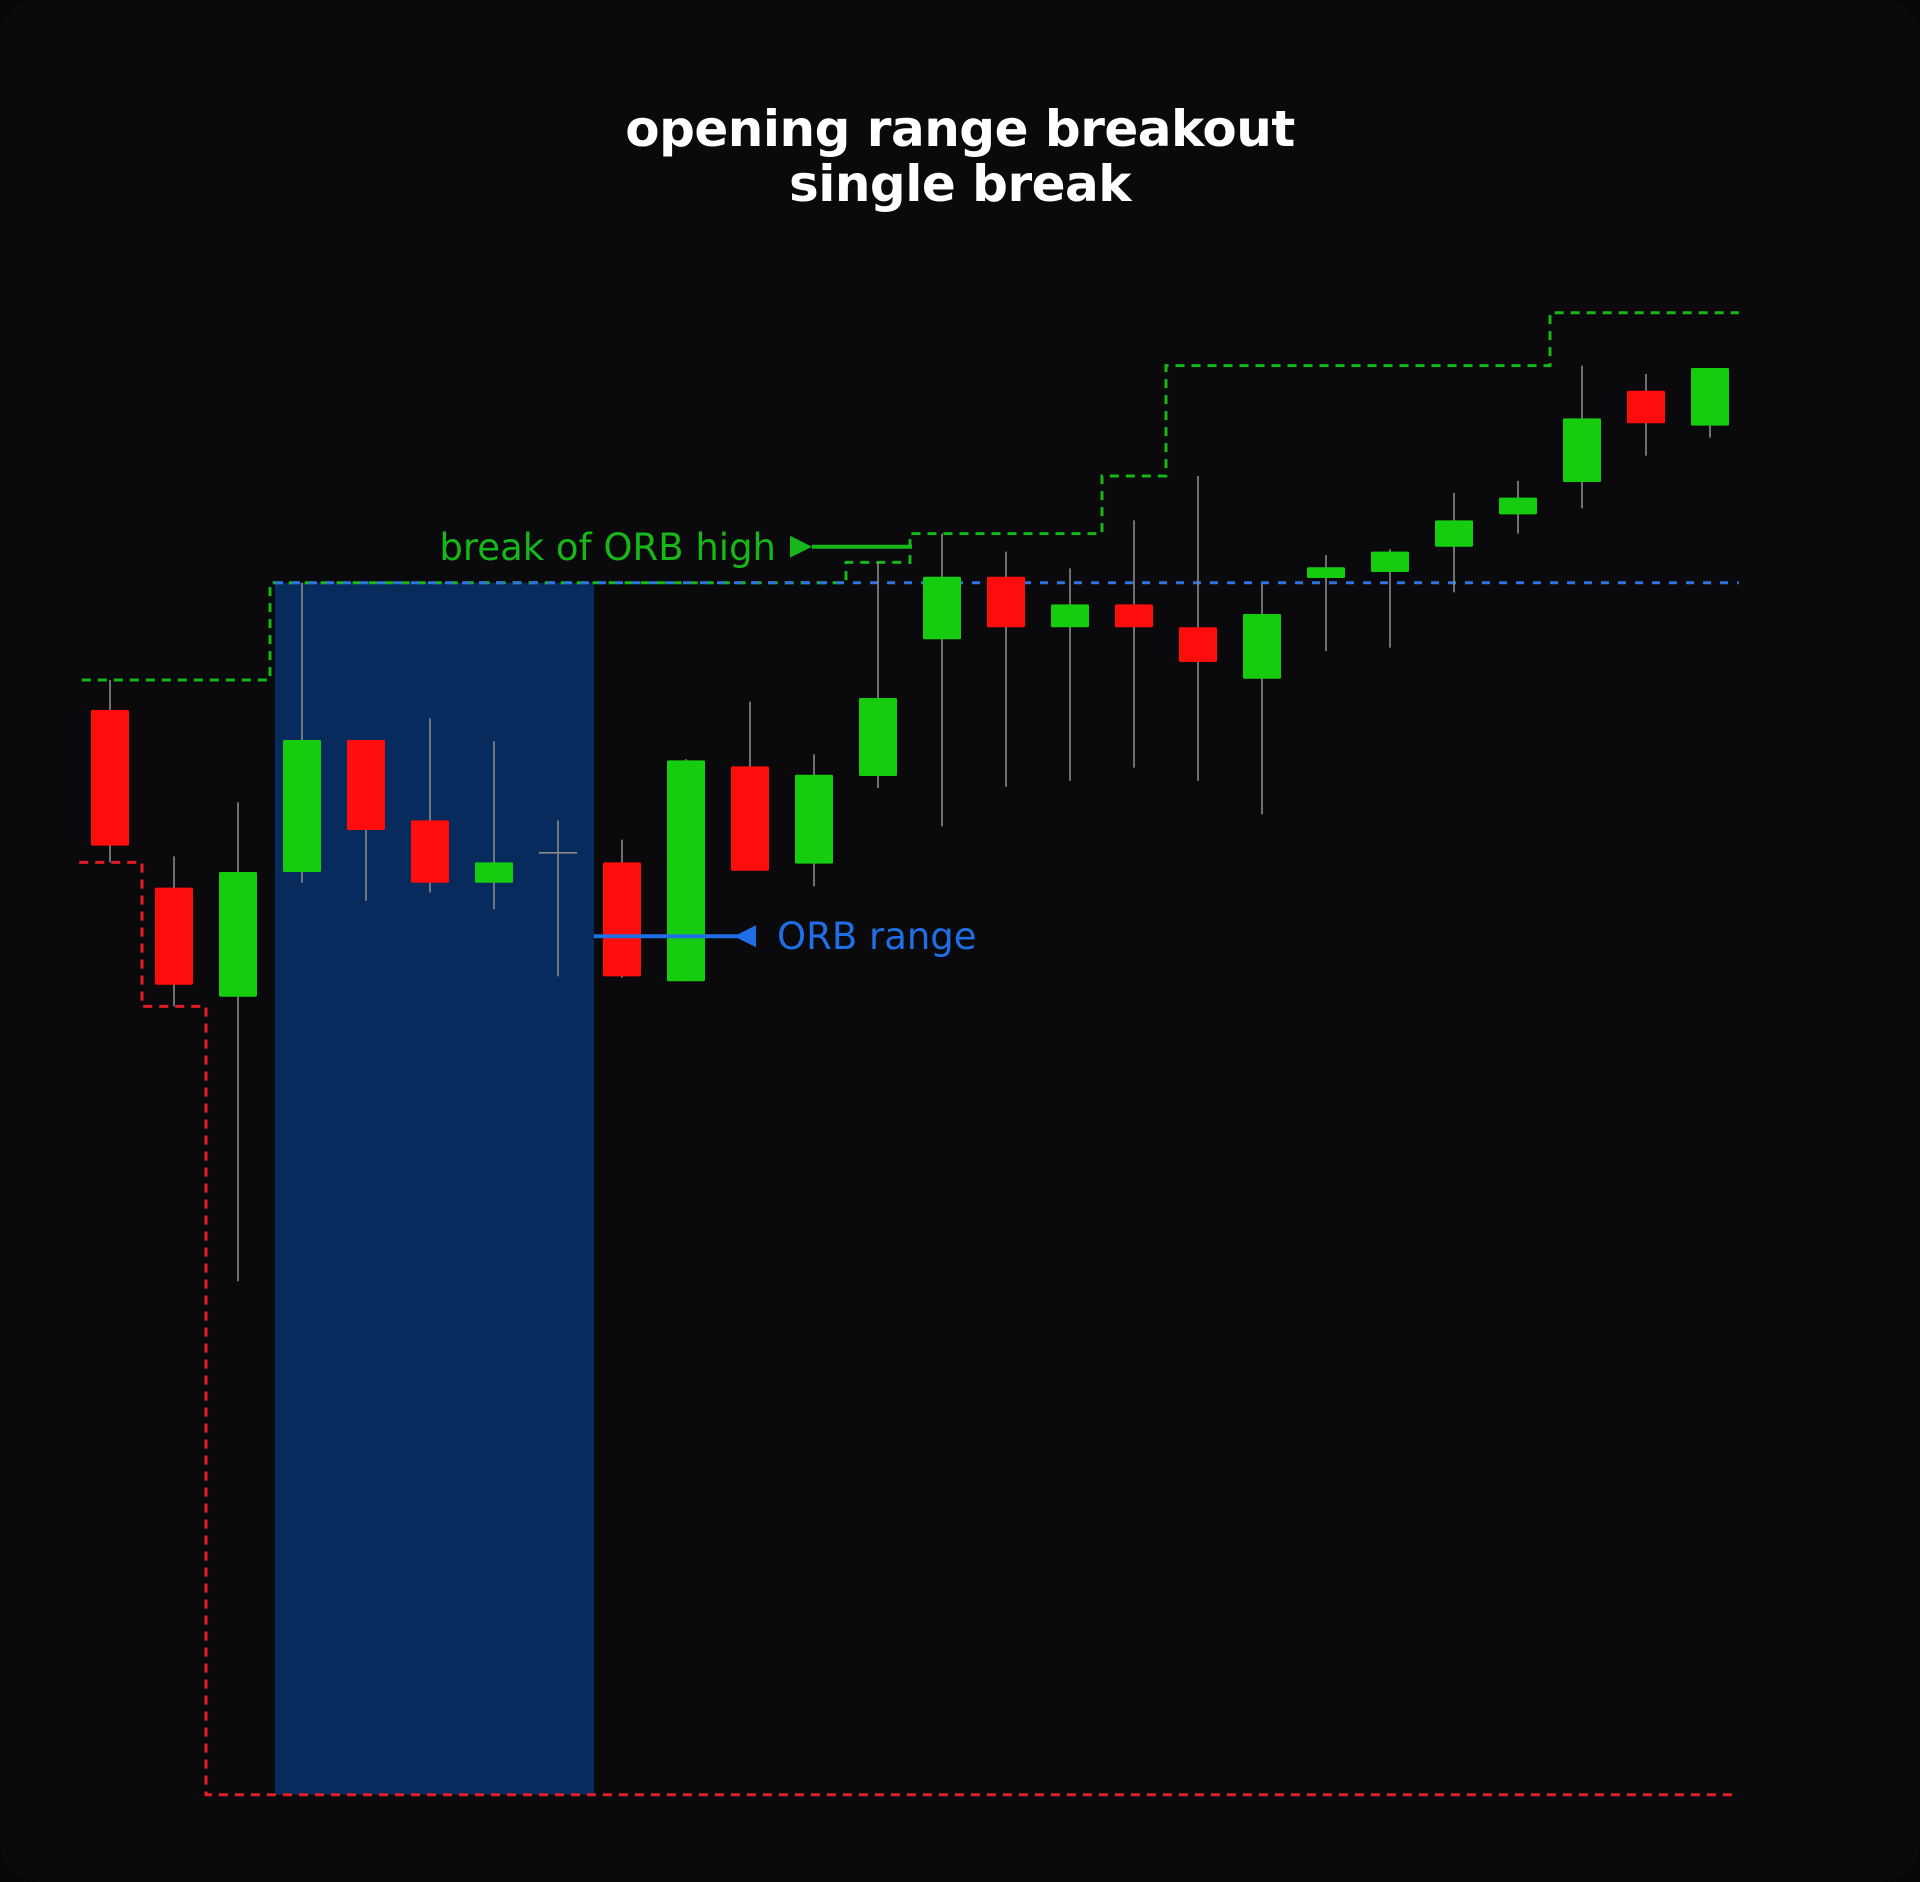 Image resolution: width=1920 pixels, height=1882 pixels. I want to click on annotation-arrow-left-icon, so click(745, 936).